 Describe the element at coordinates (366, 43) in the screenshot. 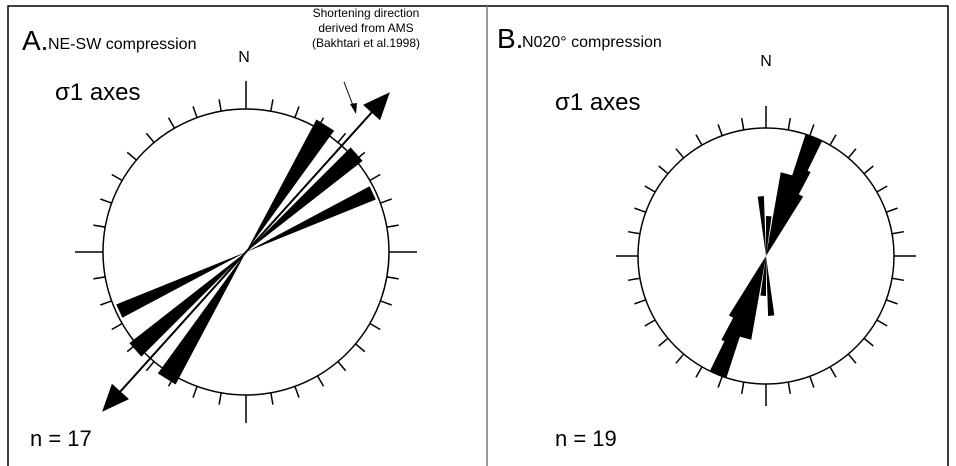

I see `annotation-line: (Bakhtari et al.1998)` at that location.